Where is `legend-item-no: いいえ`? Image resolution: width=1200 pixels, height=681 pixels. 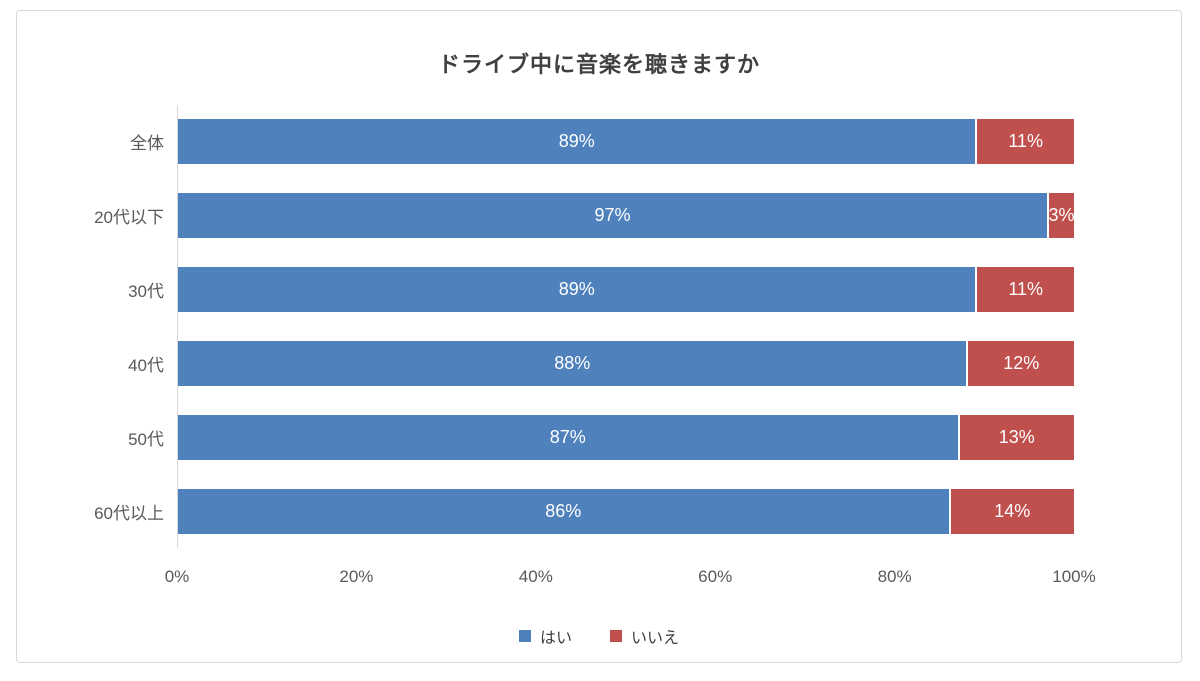 legend-item-no: いいえ is located at coordinates (644, 636).